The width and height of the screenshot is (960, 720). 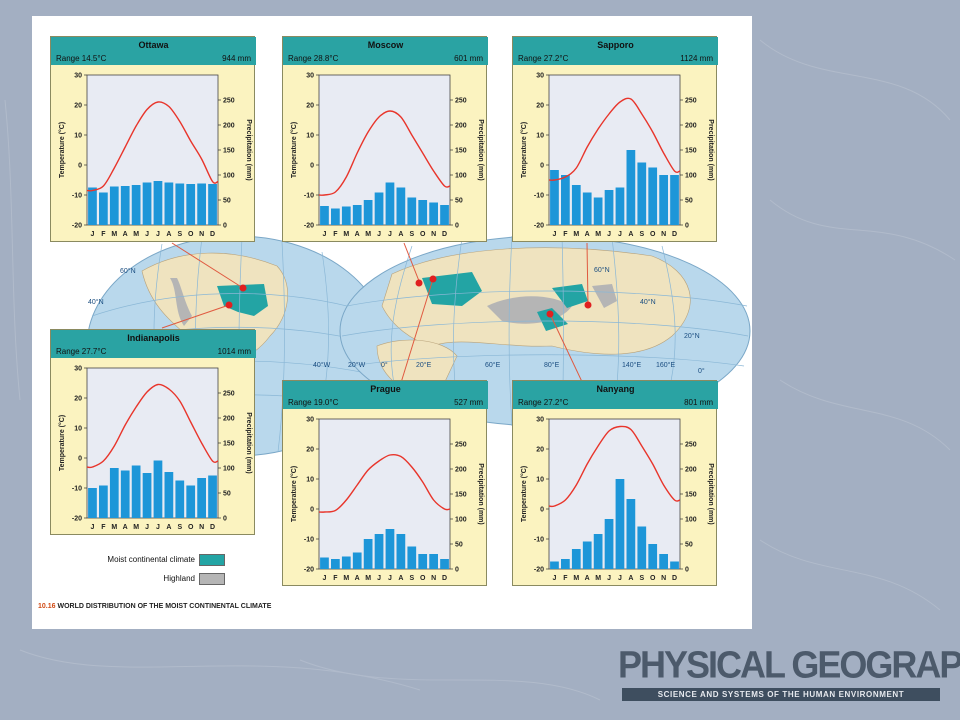 What do you see at coordinates (179, 578) in the screenshot?
I see `legend-label: Highland` at bounding box center [179, 578].